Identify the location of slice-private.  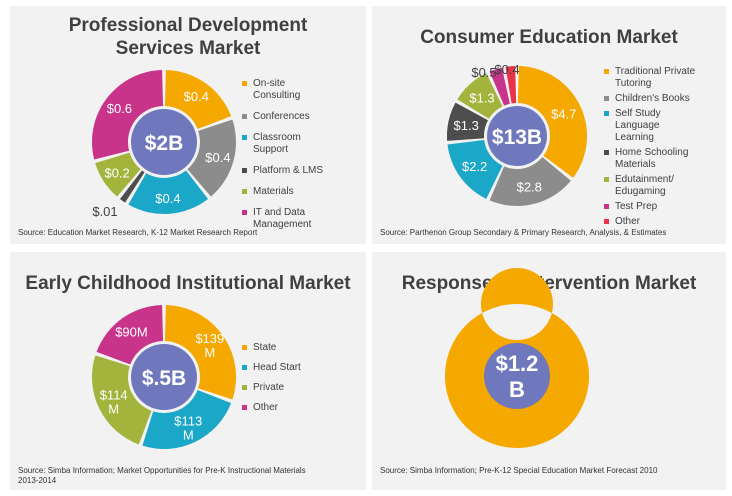
(122, 400).